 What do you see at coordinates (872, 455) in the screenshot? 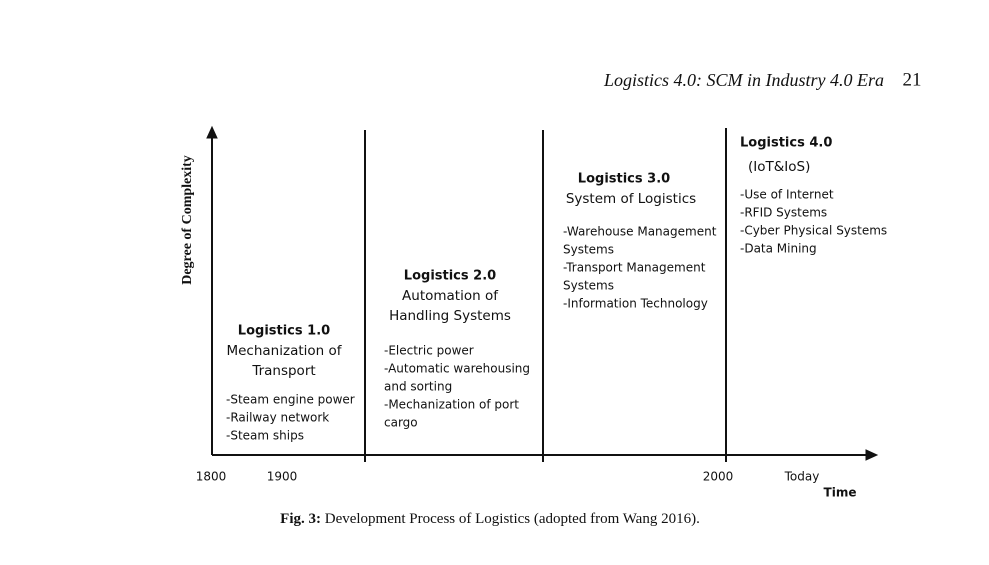
I see `x-arrow` at bounding box center [872, 455].